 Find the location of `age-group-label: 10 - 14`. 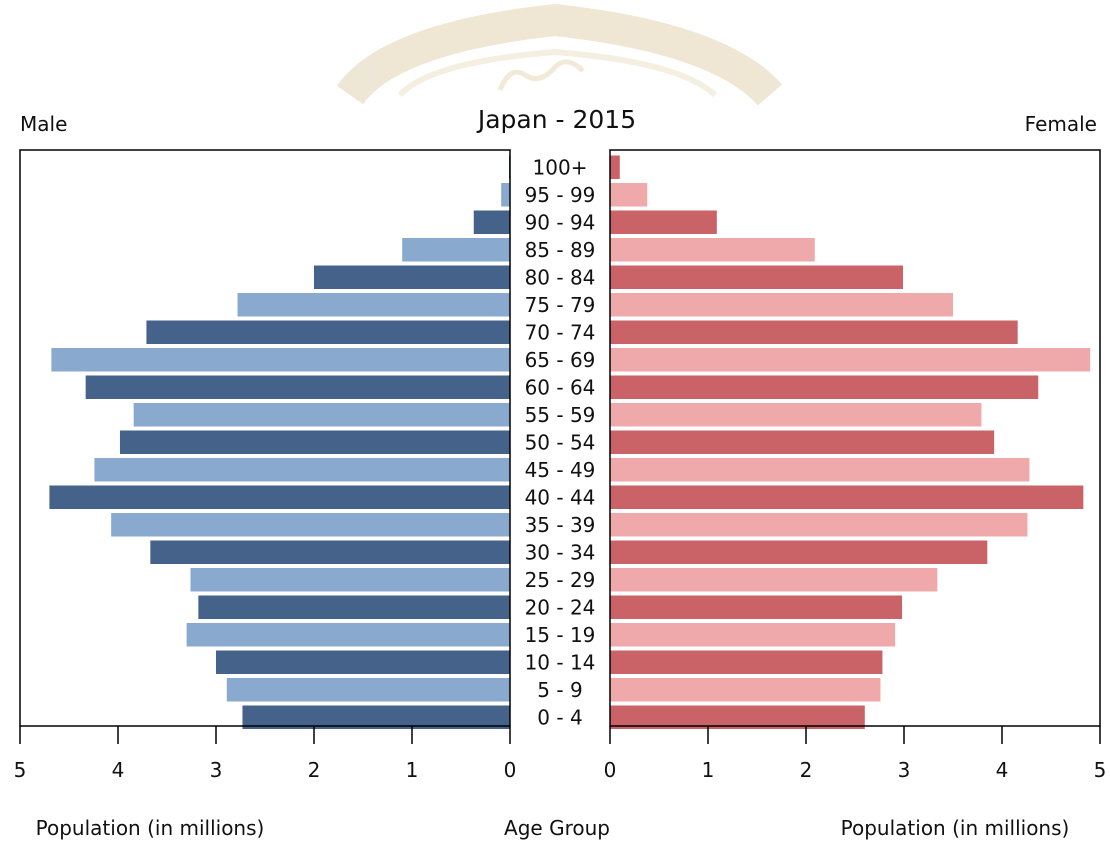

age-group-label: 10 - 14 is located at coordinates (560, 662).